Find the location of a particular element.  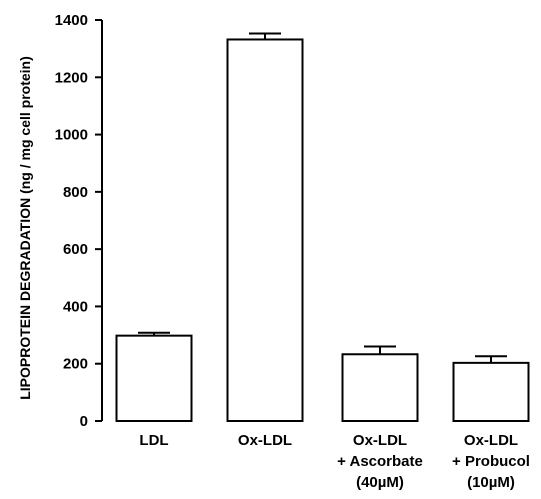

category-label: (10µM) is located at coordinates (491, 482).